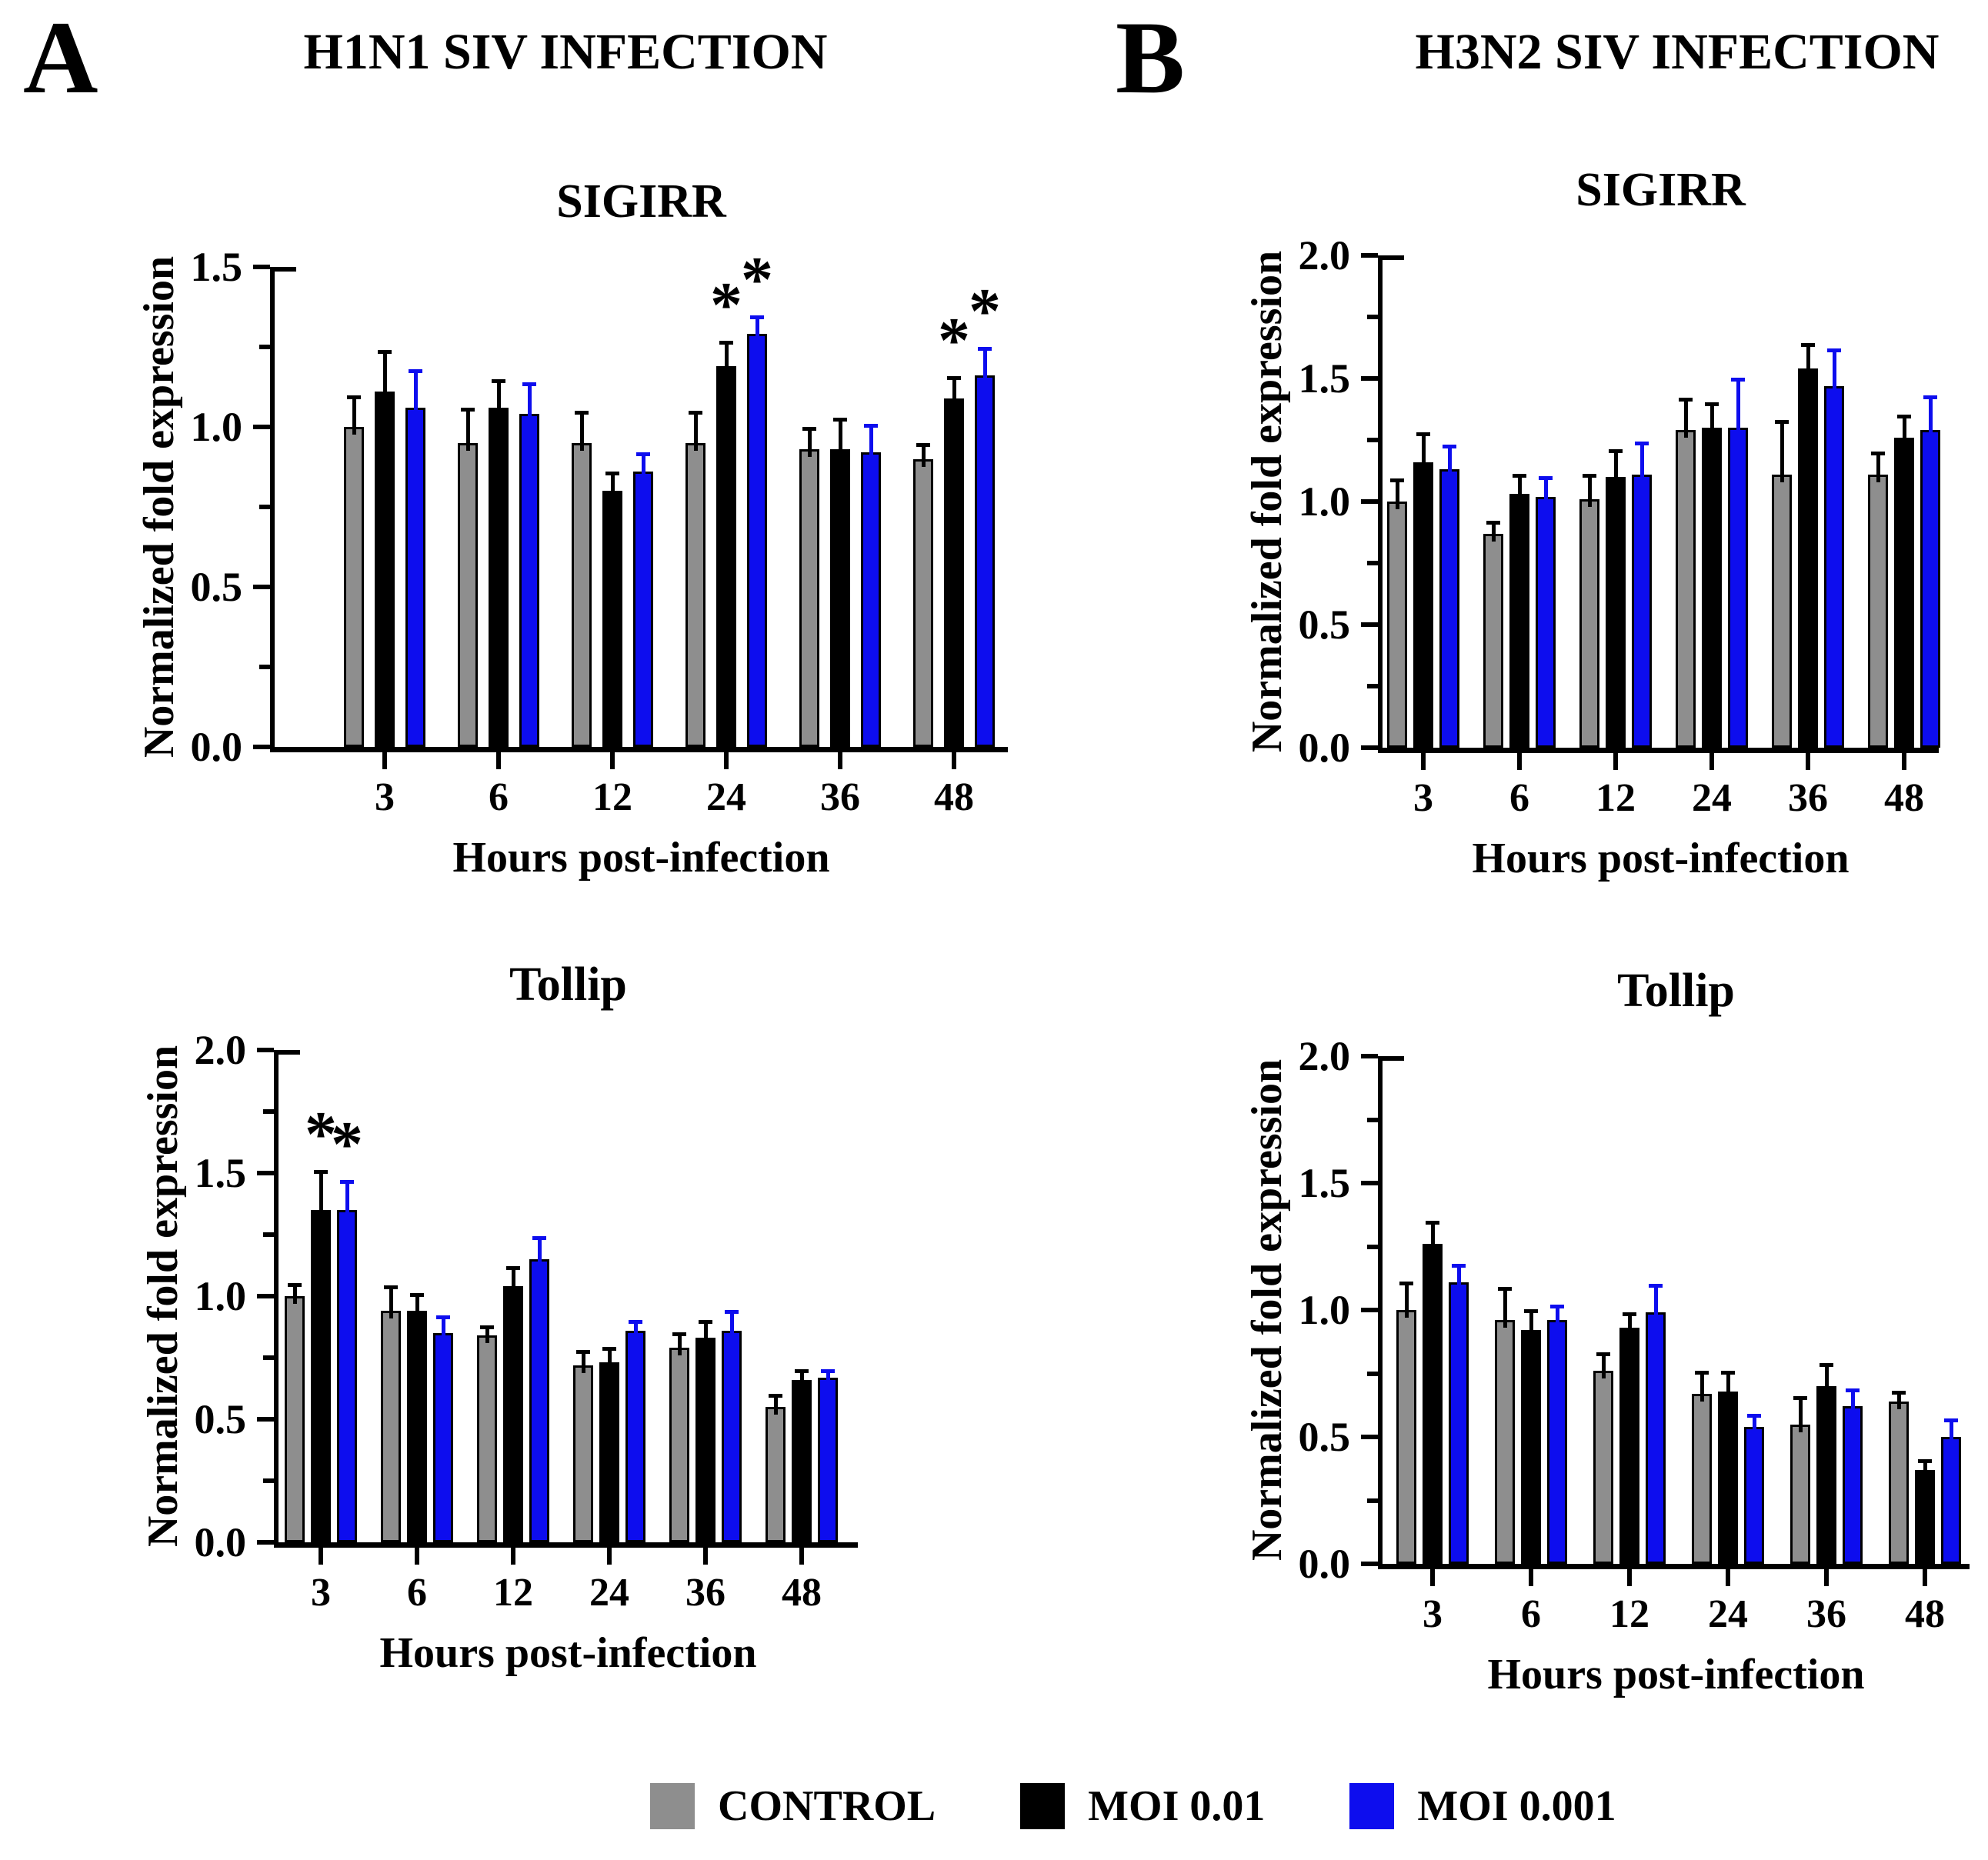 This screenshot has height=1860, width=1988. Describe the element at coordinates (809, 598) in the screenshot. I see `bar-a-sigirr-36h-s0` at that location.